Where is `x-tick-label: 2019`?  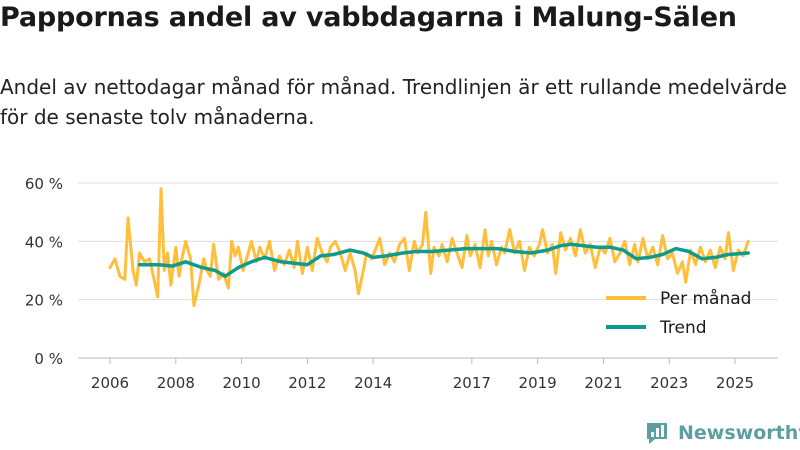 x-tick-label: 2019 is located at coordinates (538, 383).